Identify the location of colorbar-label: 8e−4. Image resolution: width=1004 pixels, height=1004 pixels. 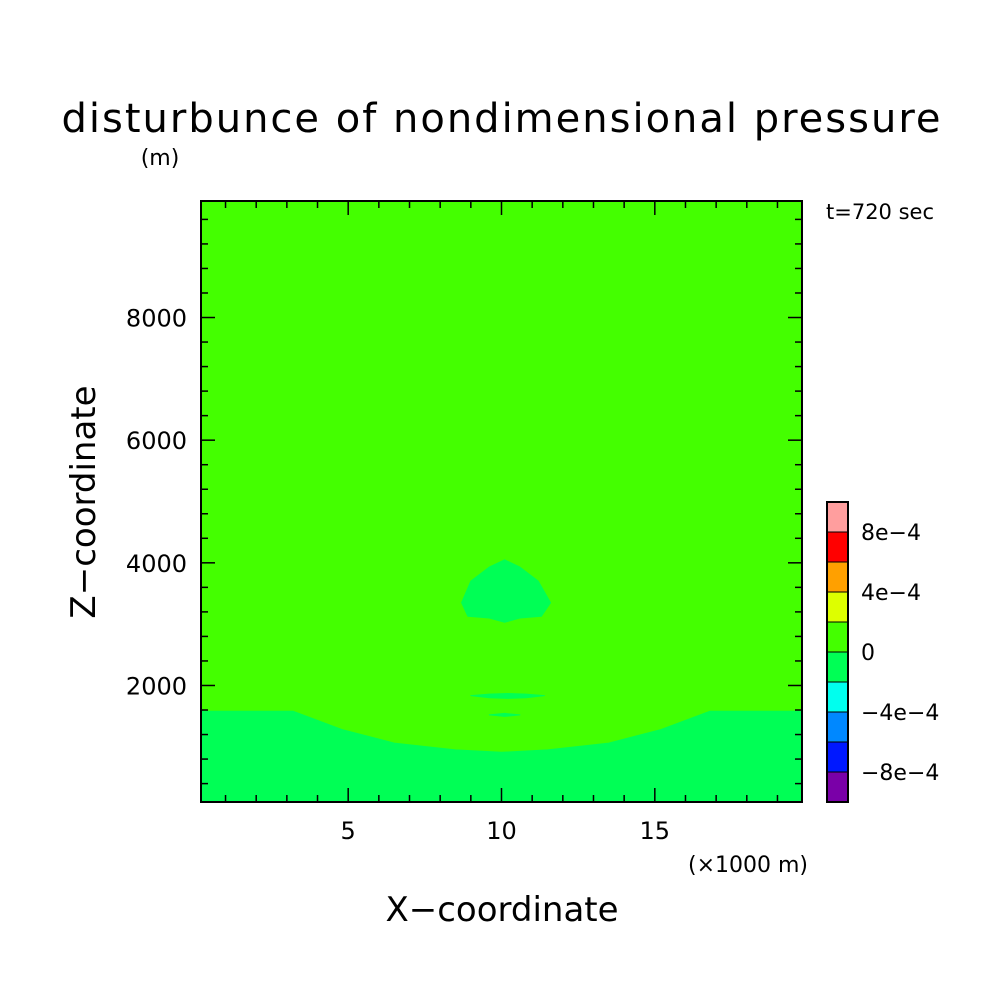
(891, 533).